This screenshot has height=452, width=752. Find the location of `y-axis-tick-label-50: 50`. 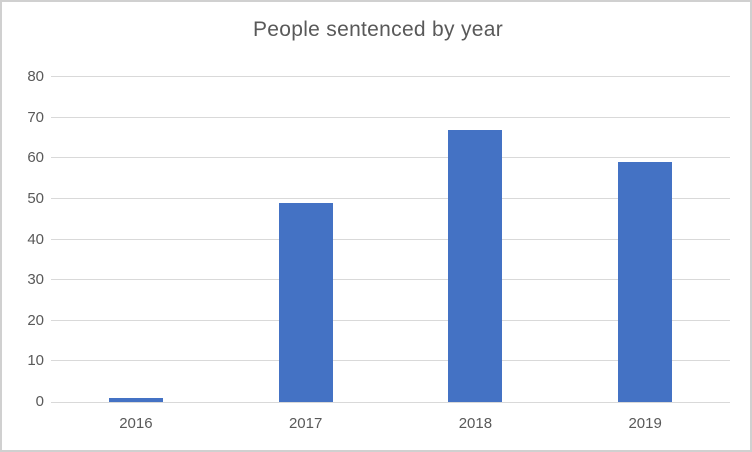

y-axis-tick-label-50: 50 is located at coordinates (35, 198).